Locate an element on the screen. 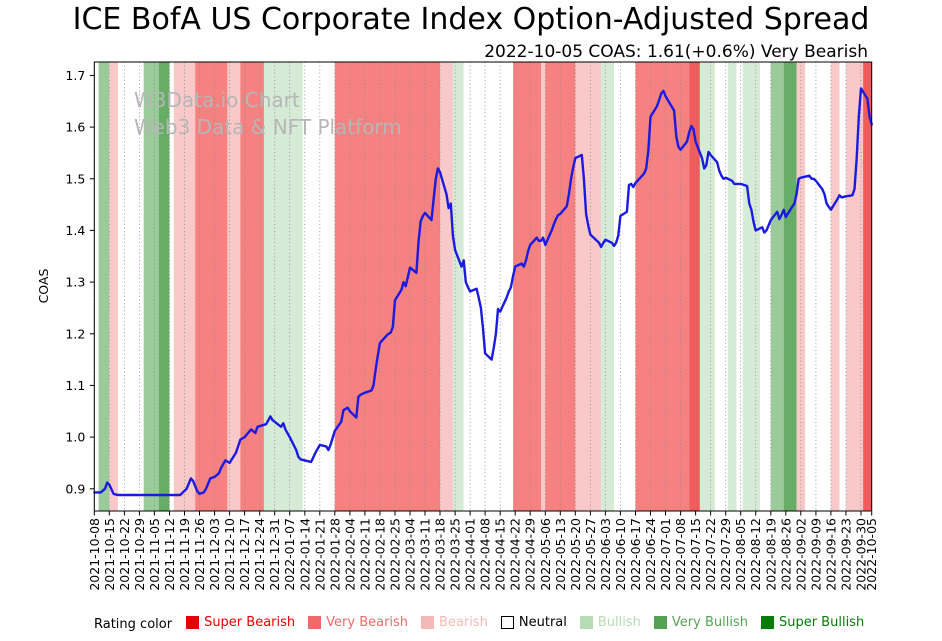 The height and width of the screenshot is (641, 942). x-tick-label: 2022-10-05 is located at coordinates (871, 554).